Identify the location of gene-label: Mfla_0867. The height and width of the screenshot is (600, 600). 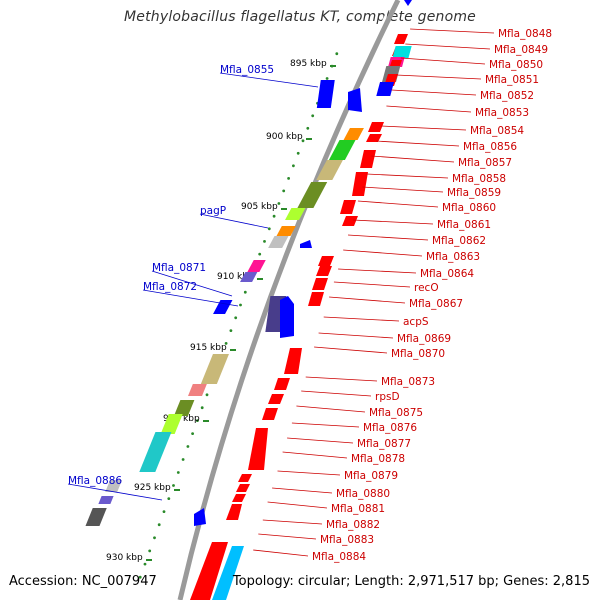
(436, 304).